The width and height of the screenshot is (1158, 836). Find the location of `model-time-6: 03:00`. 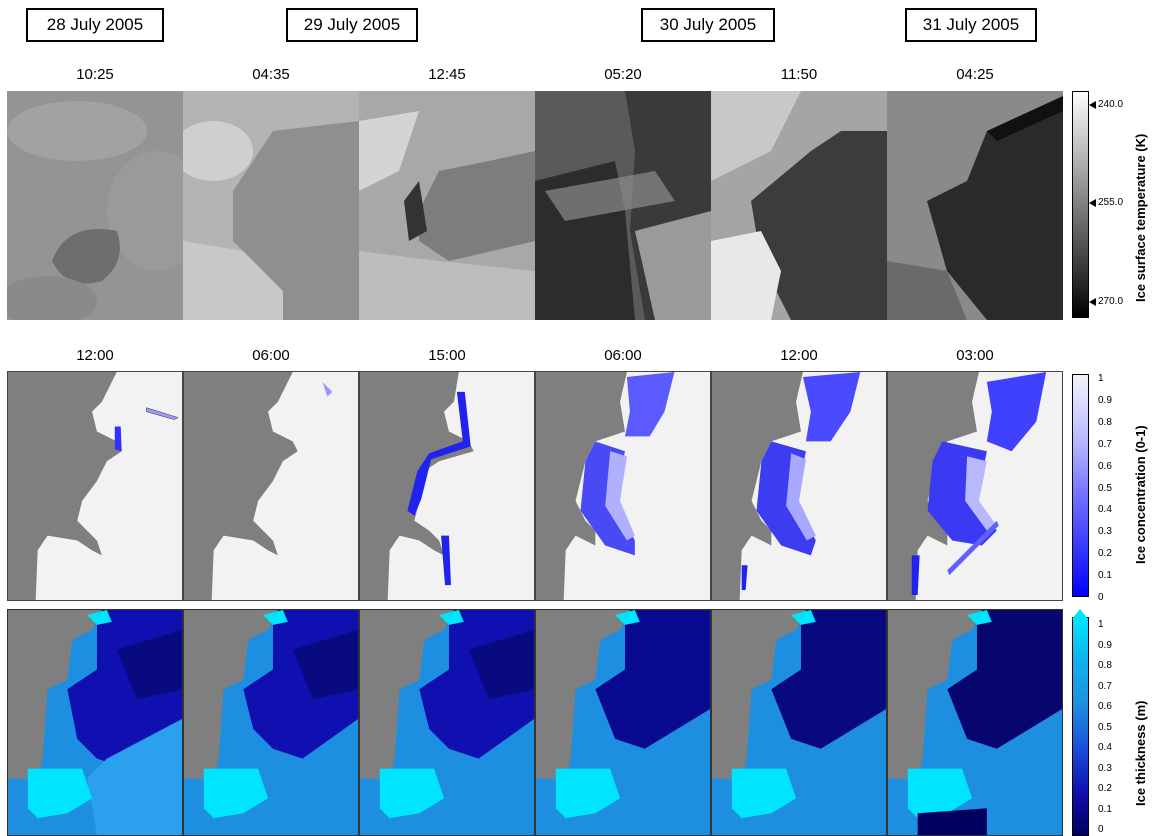

model-time-6: 03:00 is located at coordinates (975, 355).